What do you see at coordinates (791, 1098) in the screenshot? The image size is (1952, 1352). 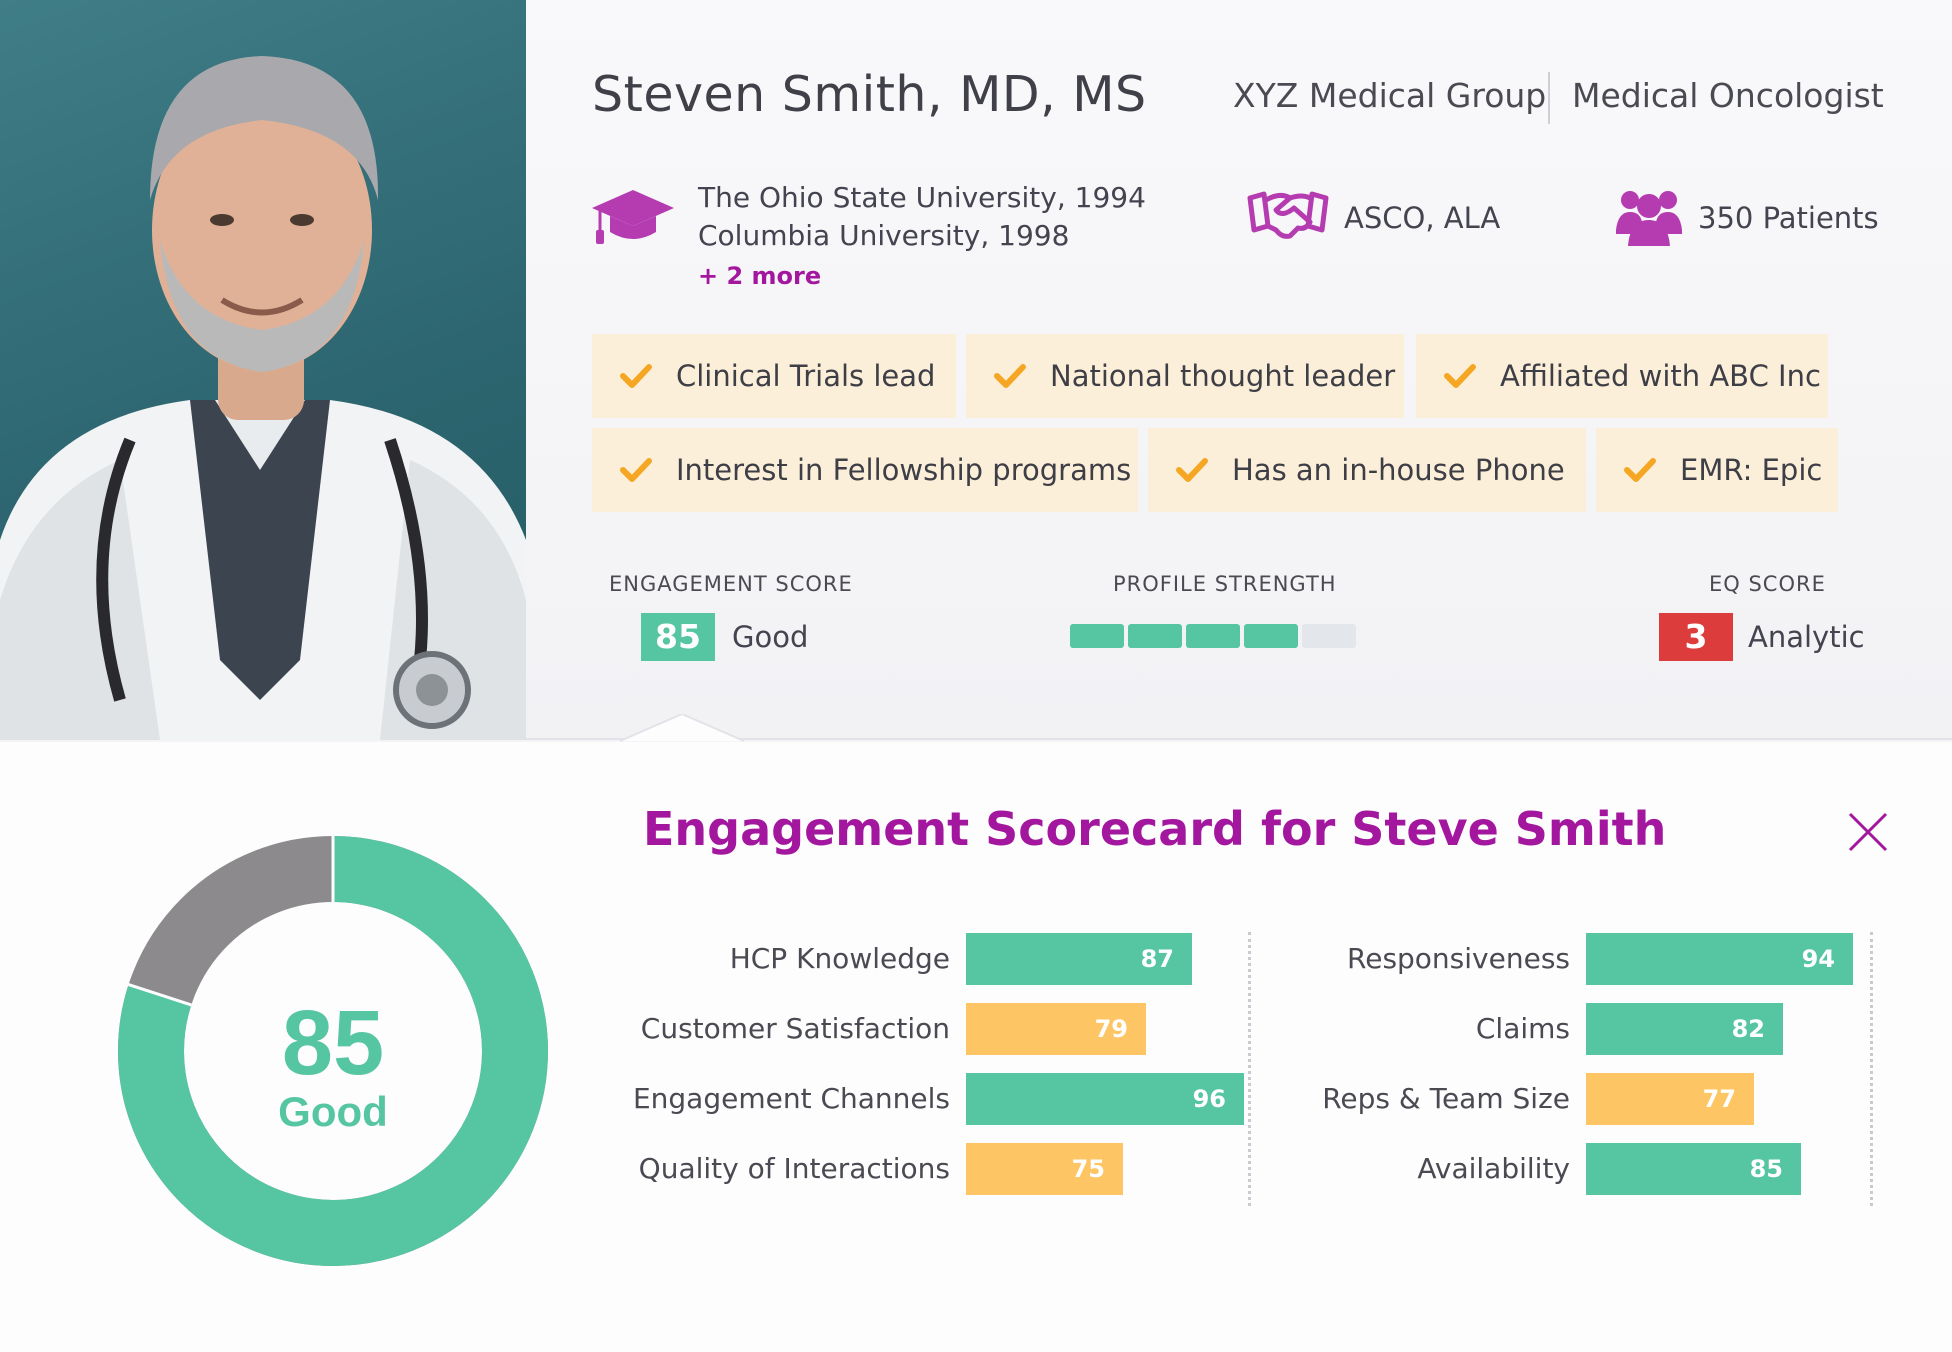 I see `metric-label: Engagement Channels` at bounding box center [791, 1098].